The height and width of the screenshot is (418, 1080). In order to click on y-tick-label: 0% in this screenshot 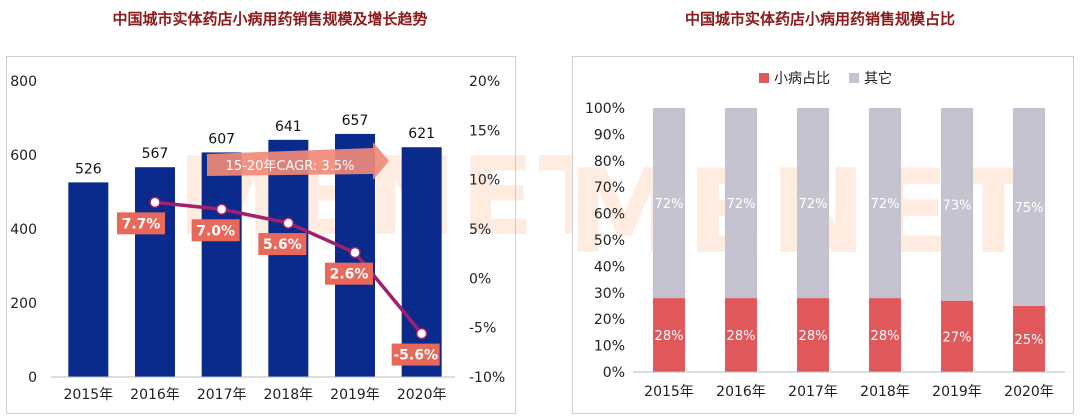, I will do `click(614, 373)`.